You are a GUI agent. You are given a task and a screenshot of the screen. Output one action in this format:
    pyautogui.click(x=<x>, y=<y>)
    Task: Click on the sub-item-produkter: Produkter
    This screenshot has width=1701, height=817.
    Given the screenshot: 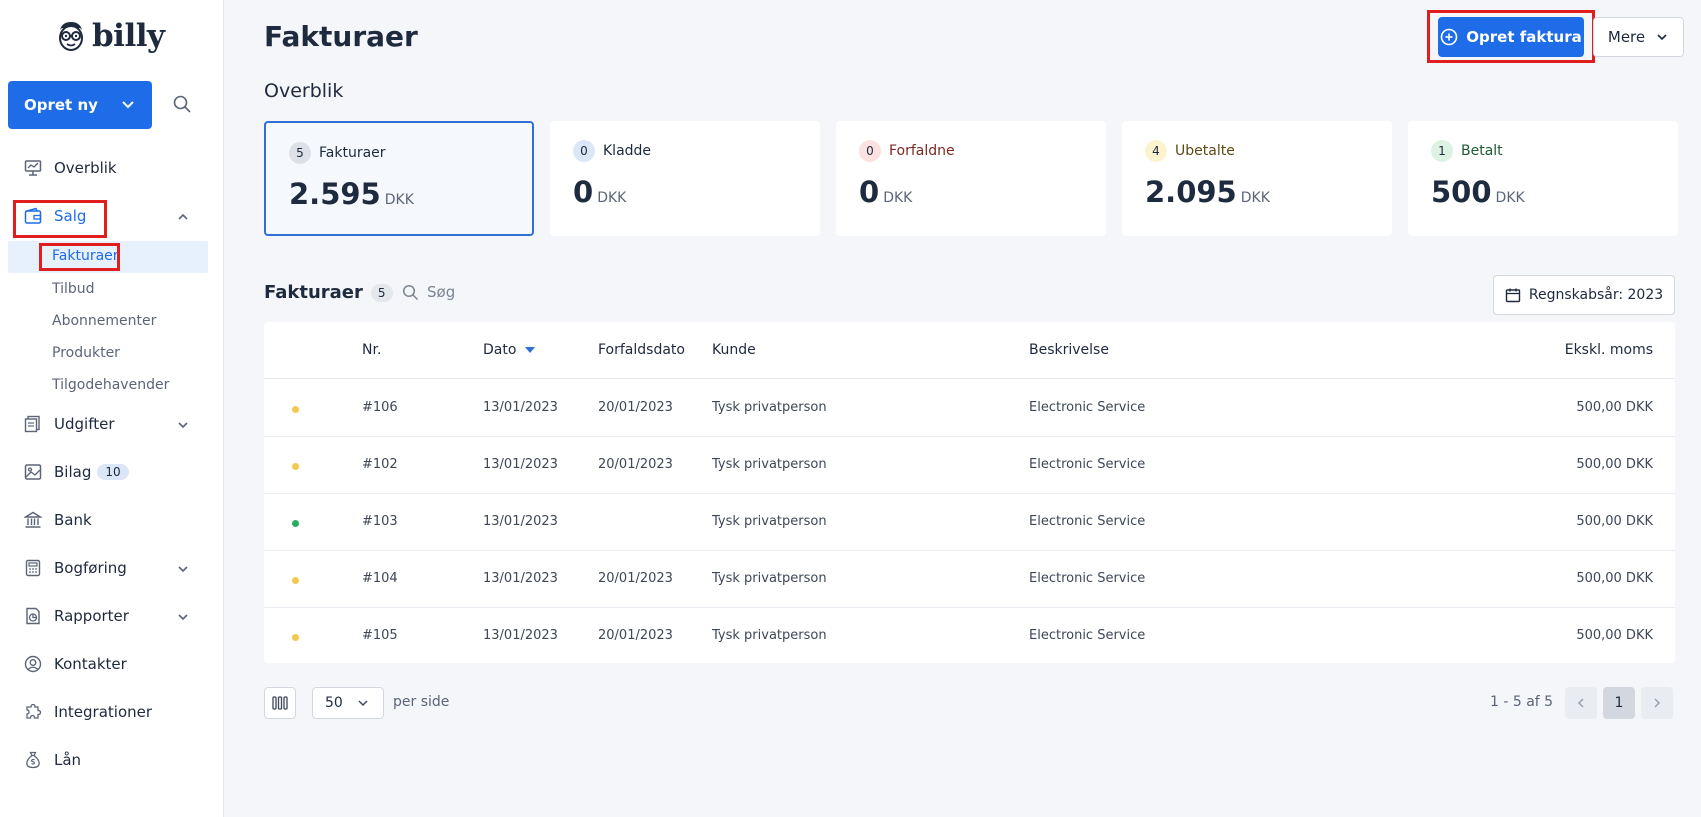 What is the action you would take?
    pyautogui.click(x=86, y=353)
    